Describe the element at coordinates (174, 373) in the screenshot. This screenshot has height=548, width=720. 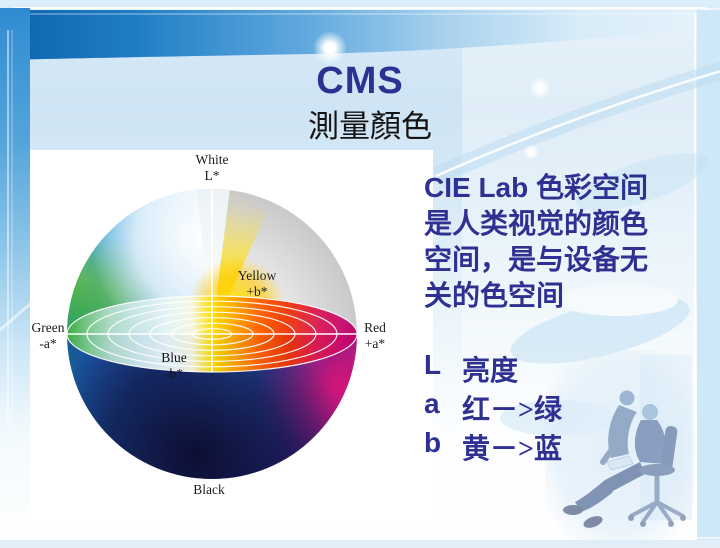
I see `label-blue-axis: -b*` at that location.